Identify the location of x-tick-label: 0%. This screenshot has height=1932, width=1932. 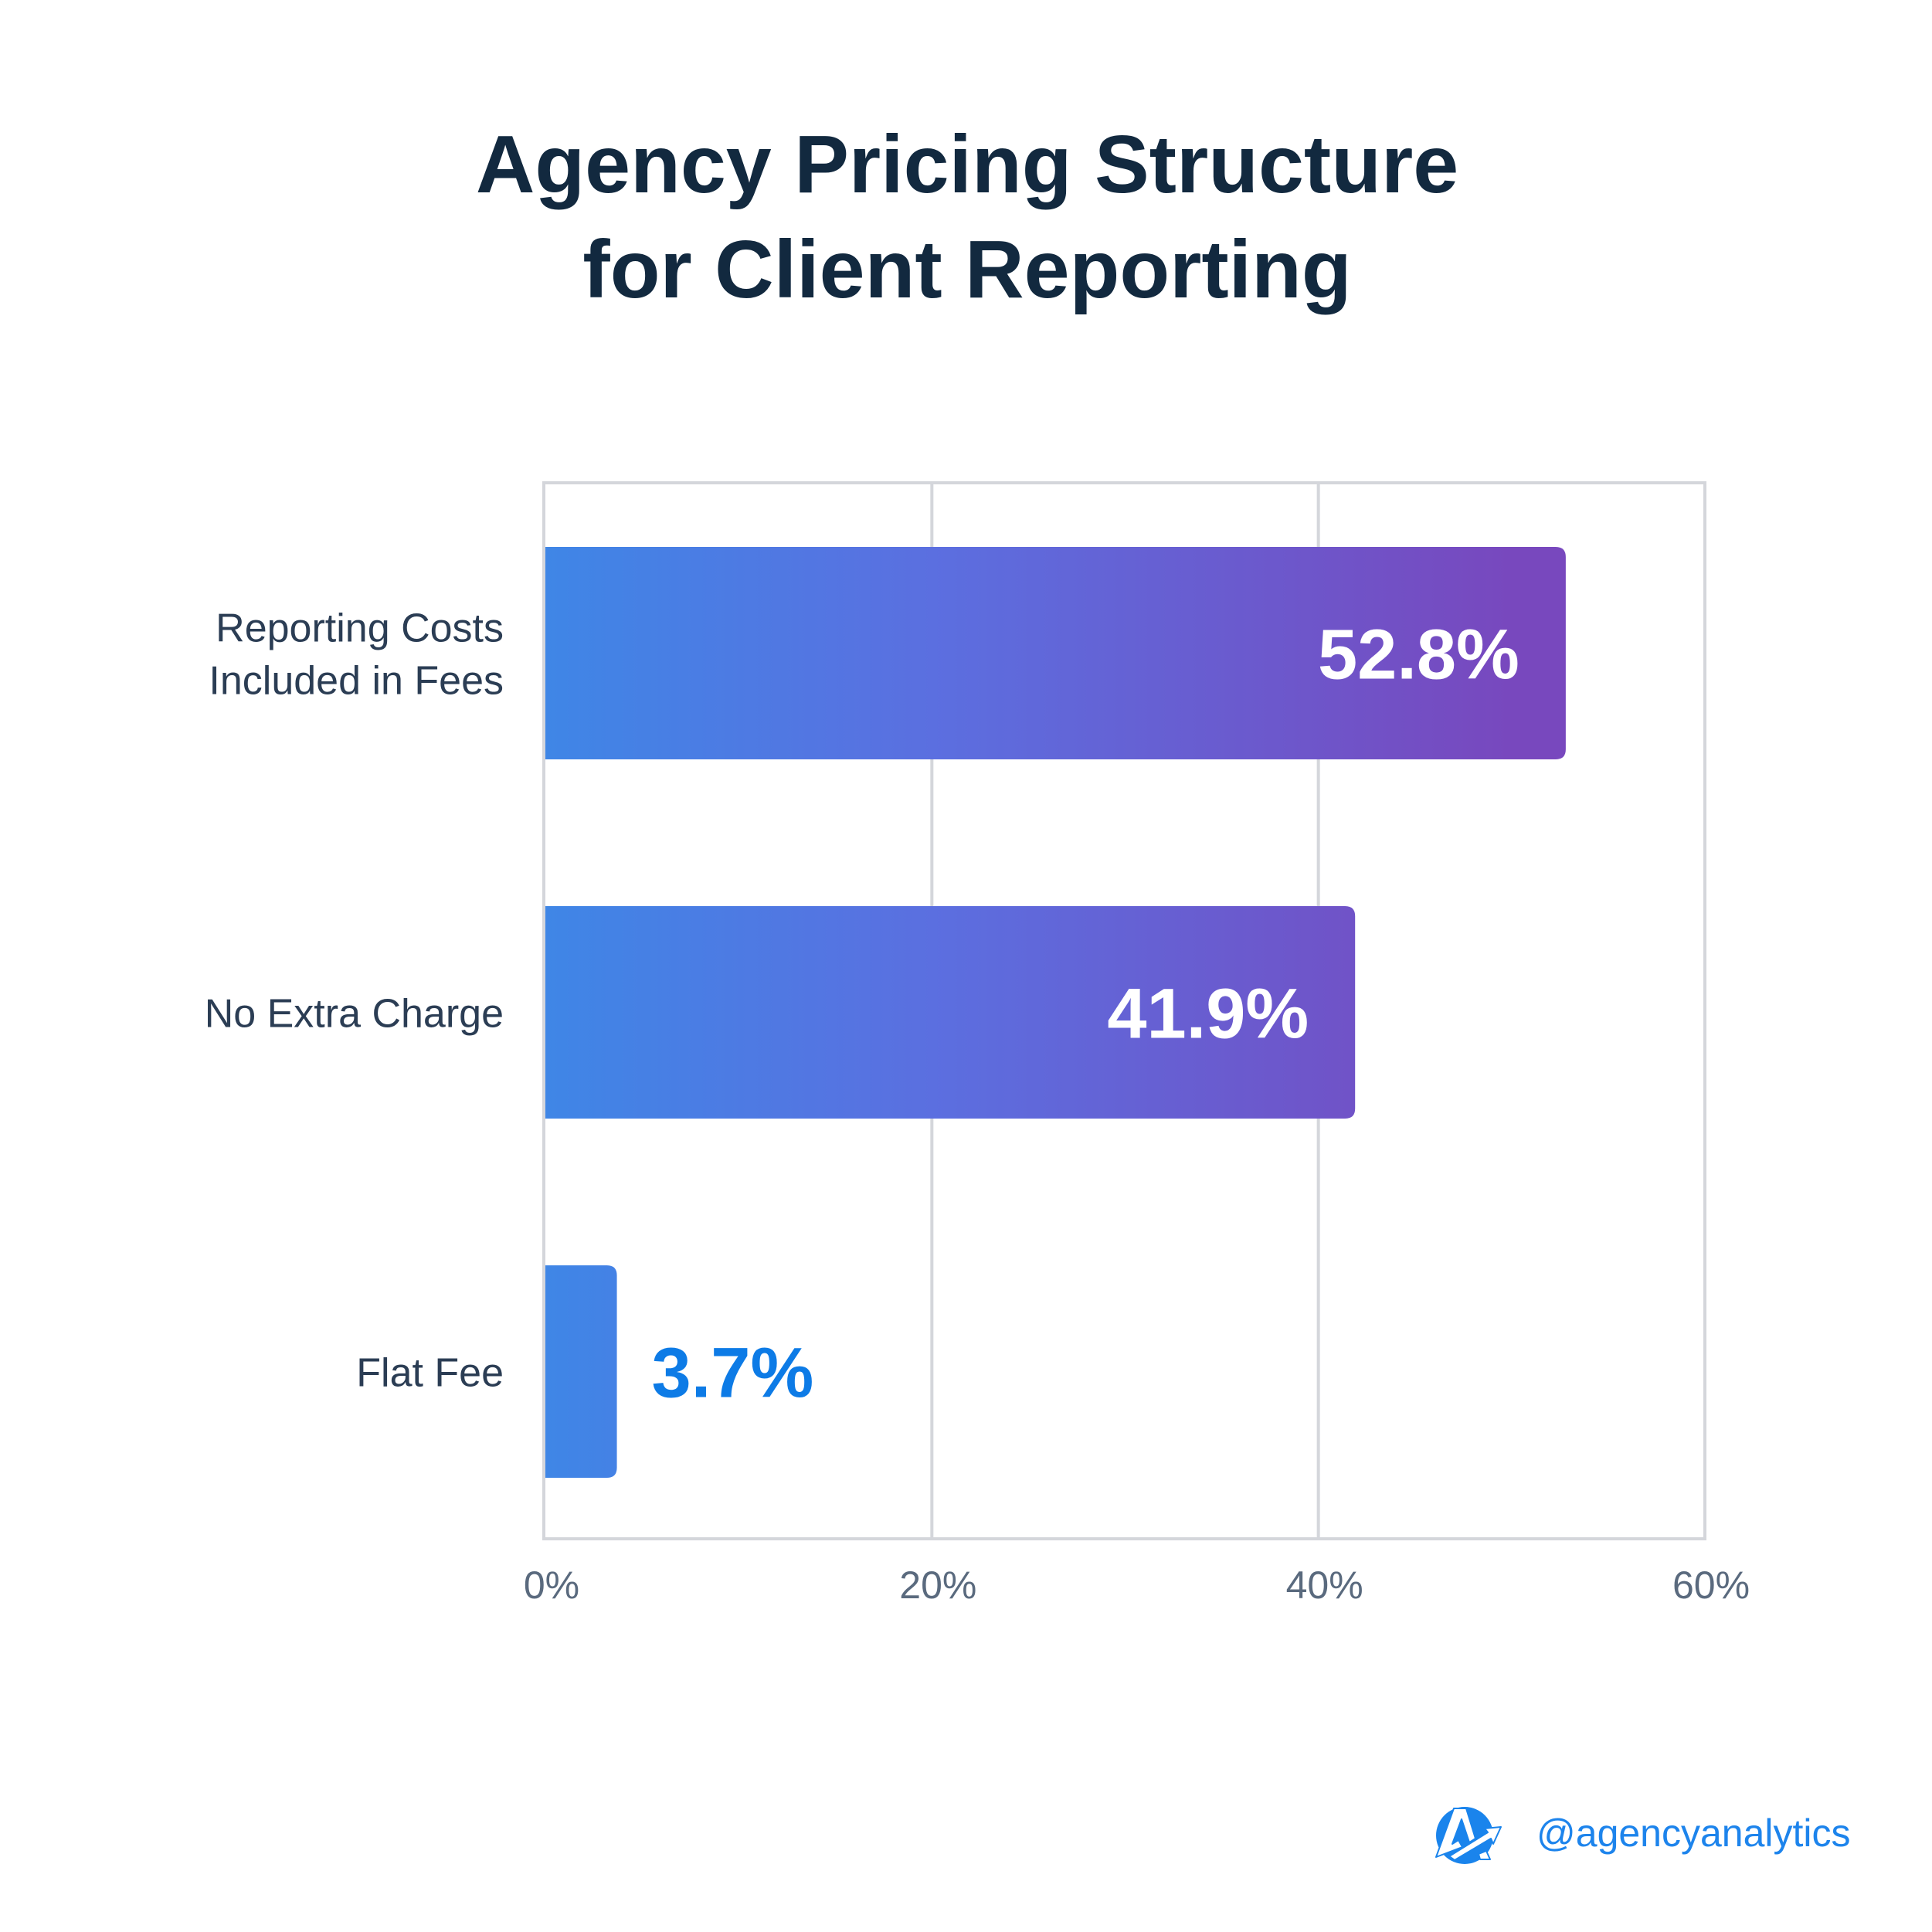
(551, 1586).